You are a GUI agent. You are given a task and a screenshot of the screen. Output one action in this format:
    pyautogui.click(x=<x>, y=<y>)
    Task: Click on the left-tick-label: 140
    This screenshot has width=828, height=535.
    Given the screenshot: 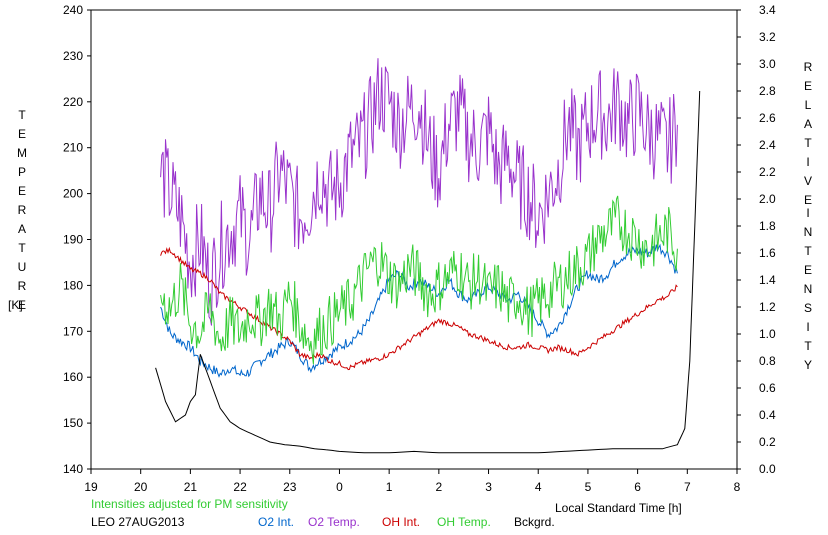 What is the action you would take?
    pyautogui.click(x=73, y=469)
    